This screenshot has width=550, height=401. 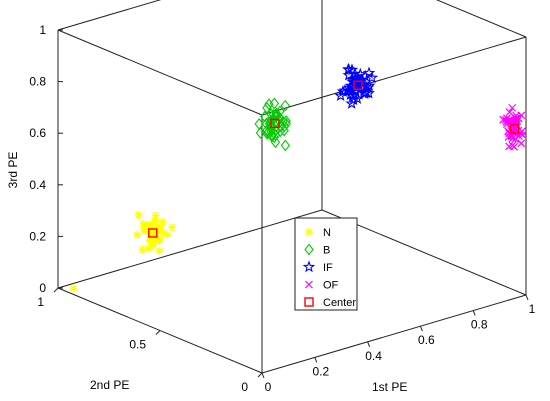 What do you see at coordinates (137, 345) in the screenshot?
I see `y-tick-label: 0.5` at bounding box center [137, 345].